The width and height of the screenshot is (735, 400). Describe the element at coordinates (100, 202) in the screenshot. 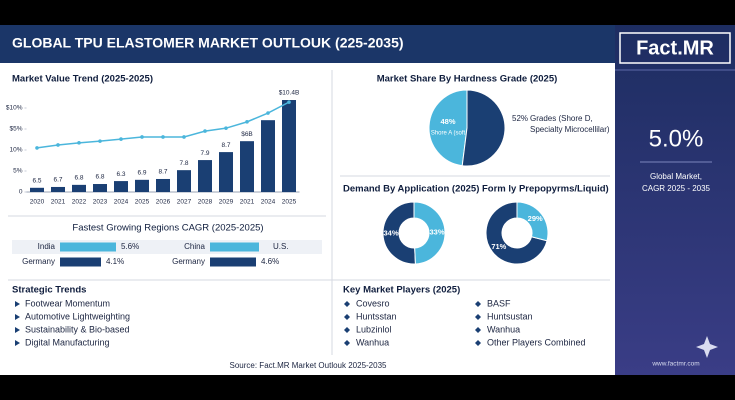

I see `x-tick-label: 2023` at that location.